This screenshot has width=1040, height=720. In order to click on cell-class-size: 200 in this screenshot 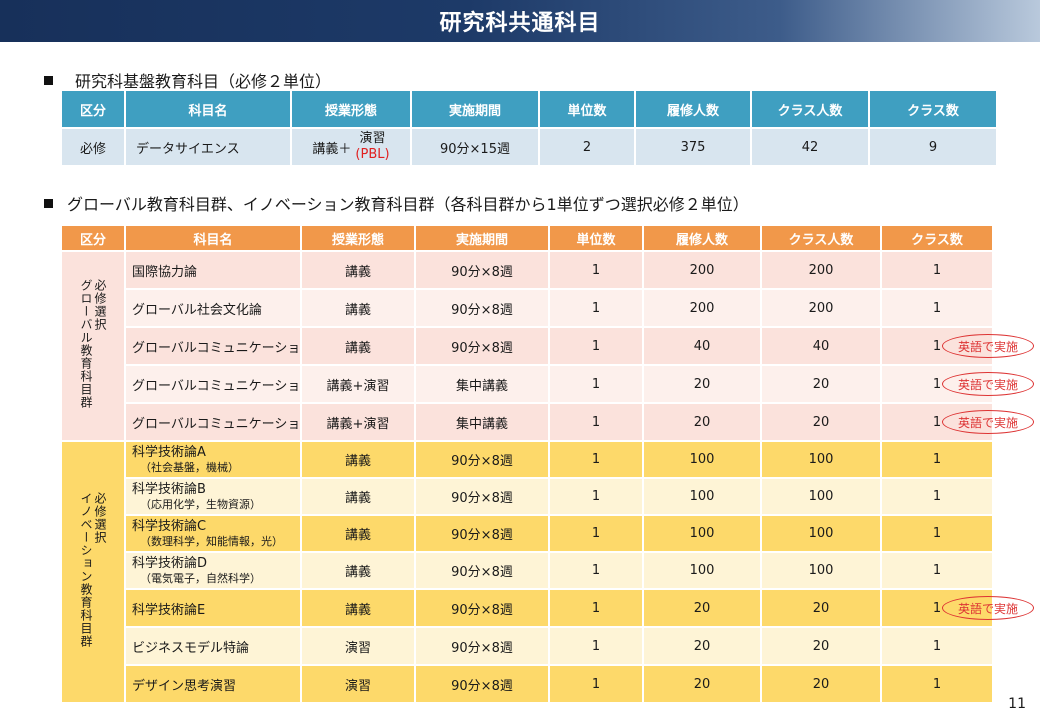, I will do `click(821, 308)`.